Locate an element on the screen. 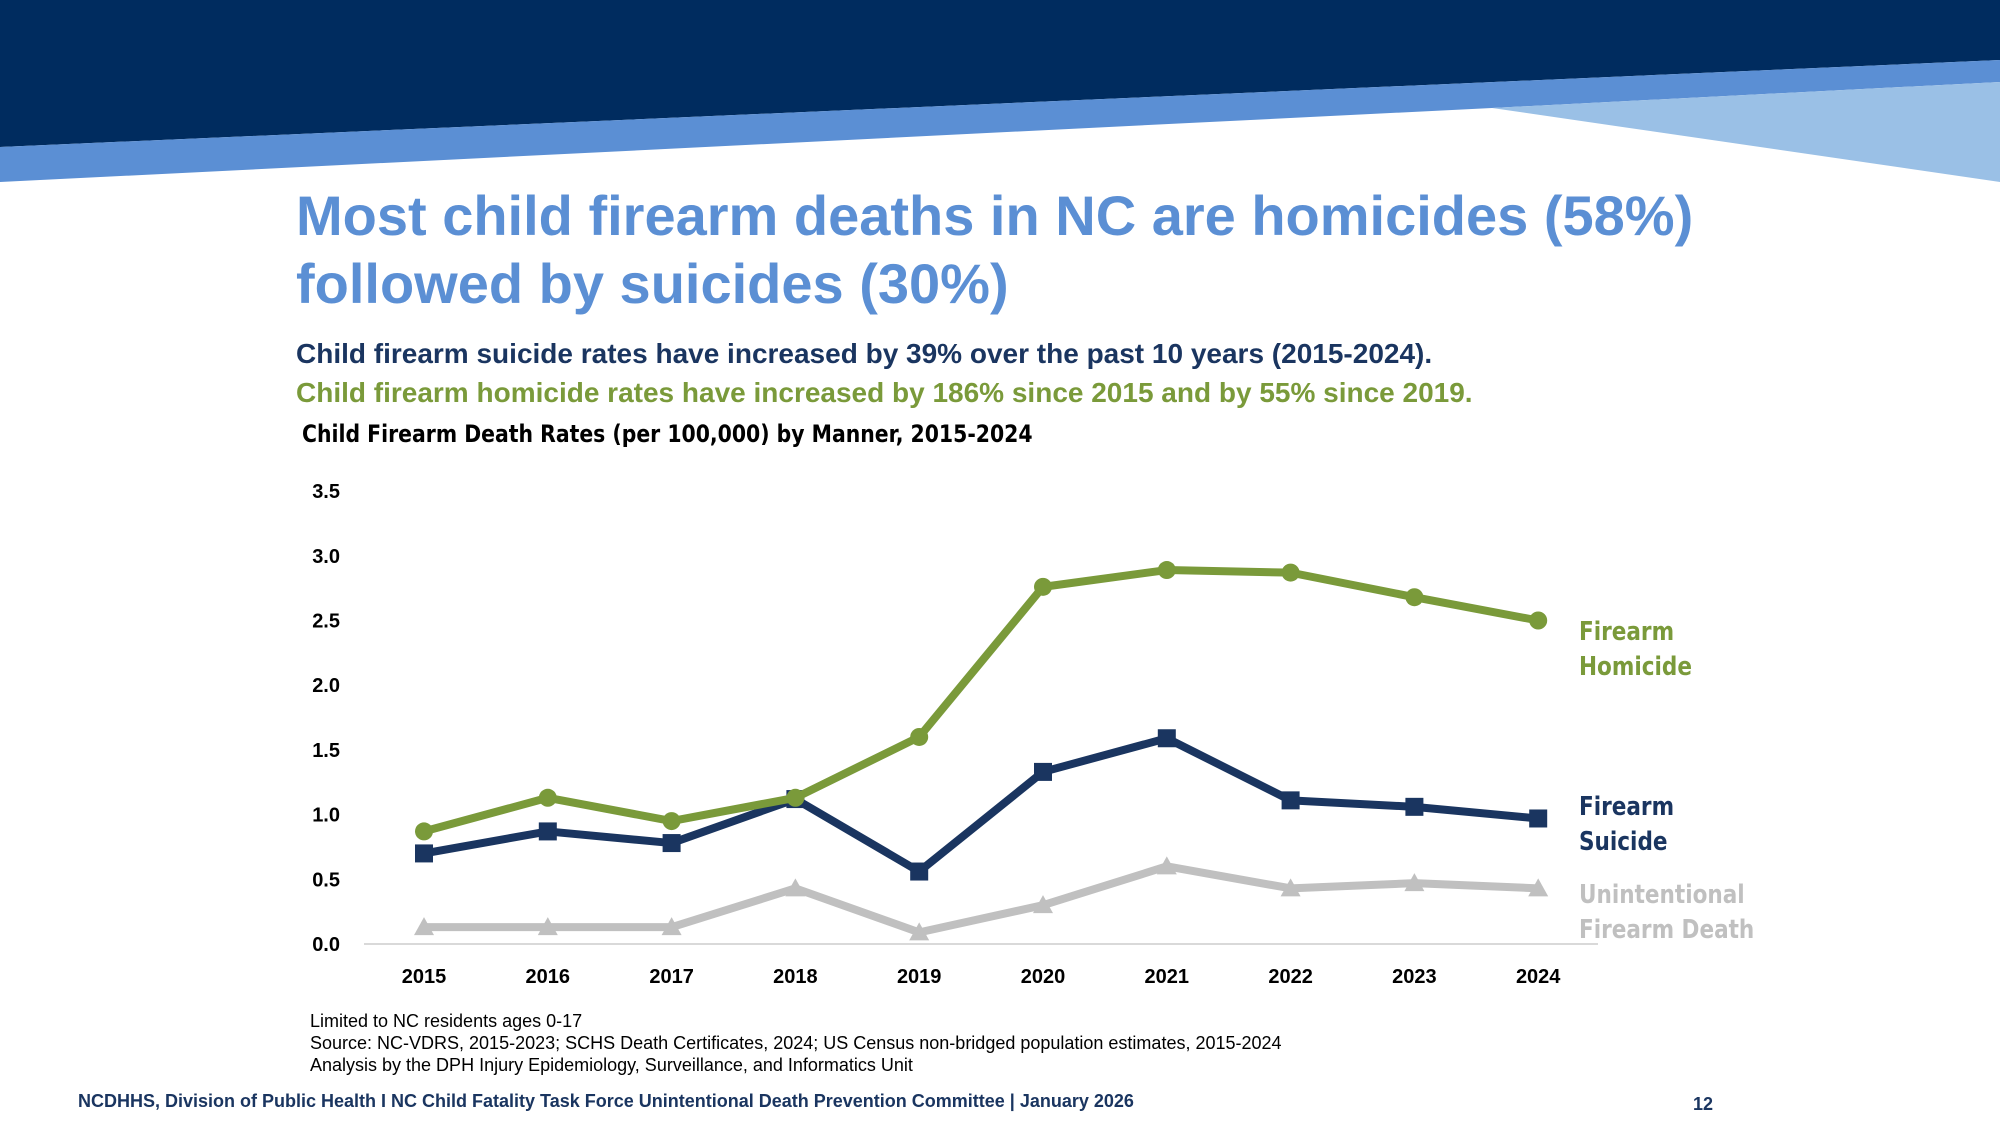 The height and width of the screenshot is (1125, 2000). x-tick-label: 2015 is located at coordinates (424, 977).